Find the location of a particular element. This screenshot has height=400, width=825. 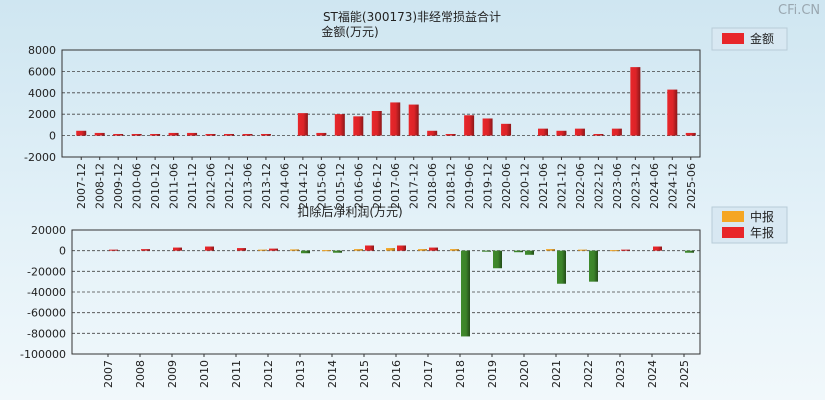

bottom-x-tick-label: 2015 is located at coordinates (364, 374).